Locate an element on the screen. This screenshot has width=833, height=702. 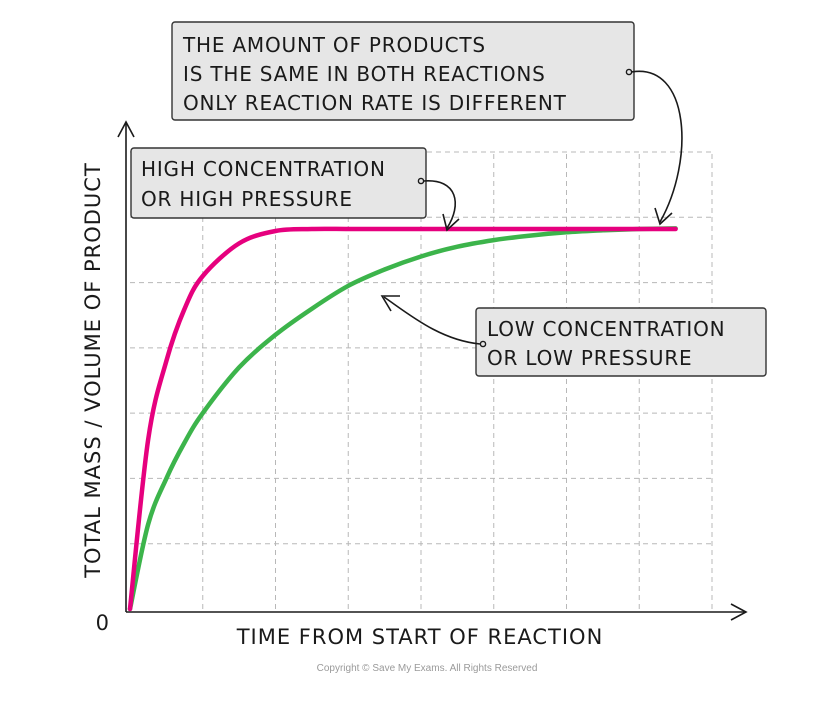
x-axis-arrow-icon is located at coordinates (739, 612).